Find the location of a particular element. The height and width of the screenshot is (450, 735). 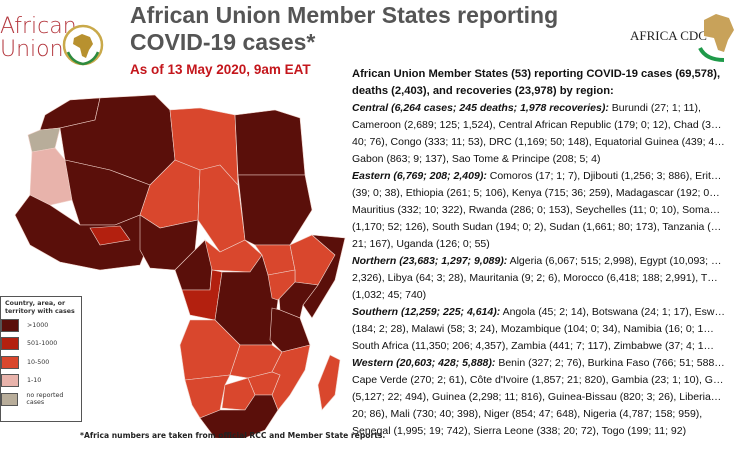

map-region-egypt is located at coordinates (270, 142).